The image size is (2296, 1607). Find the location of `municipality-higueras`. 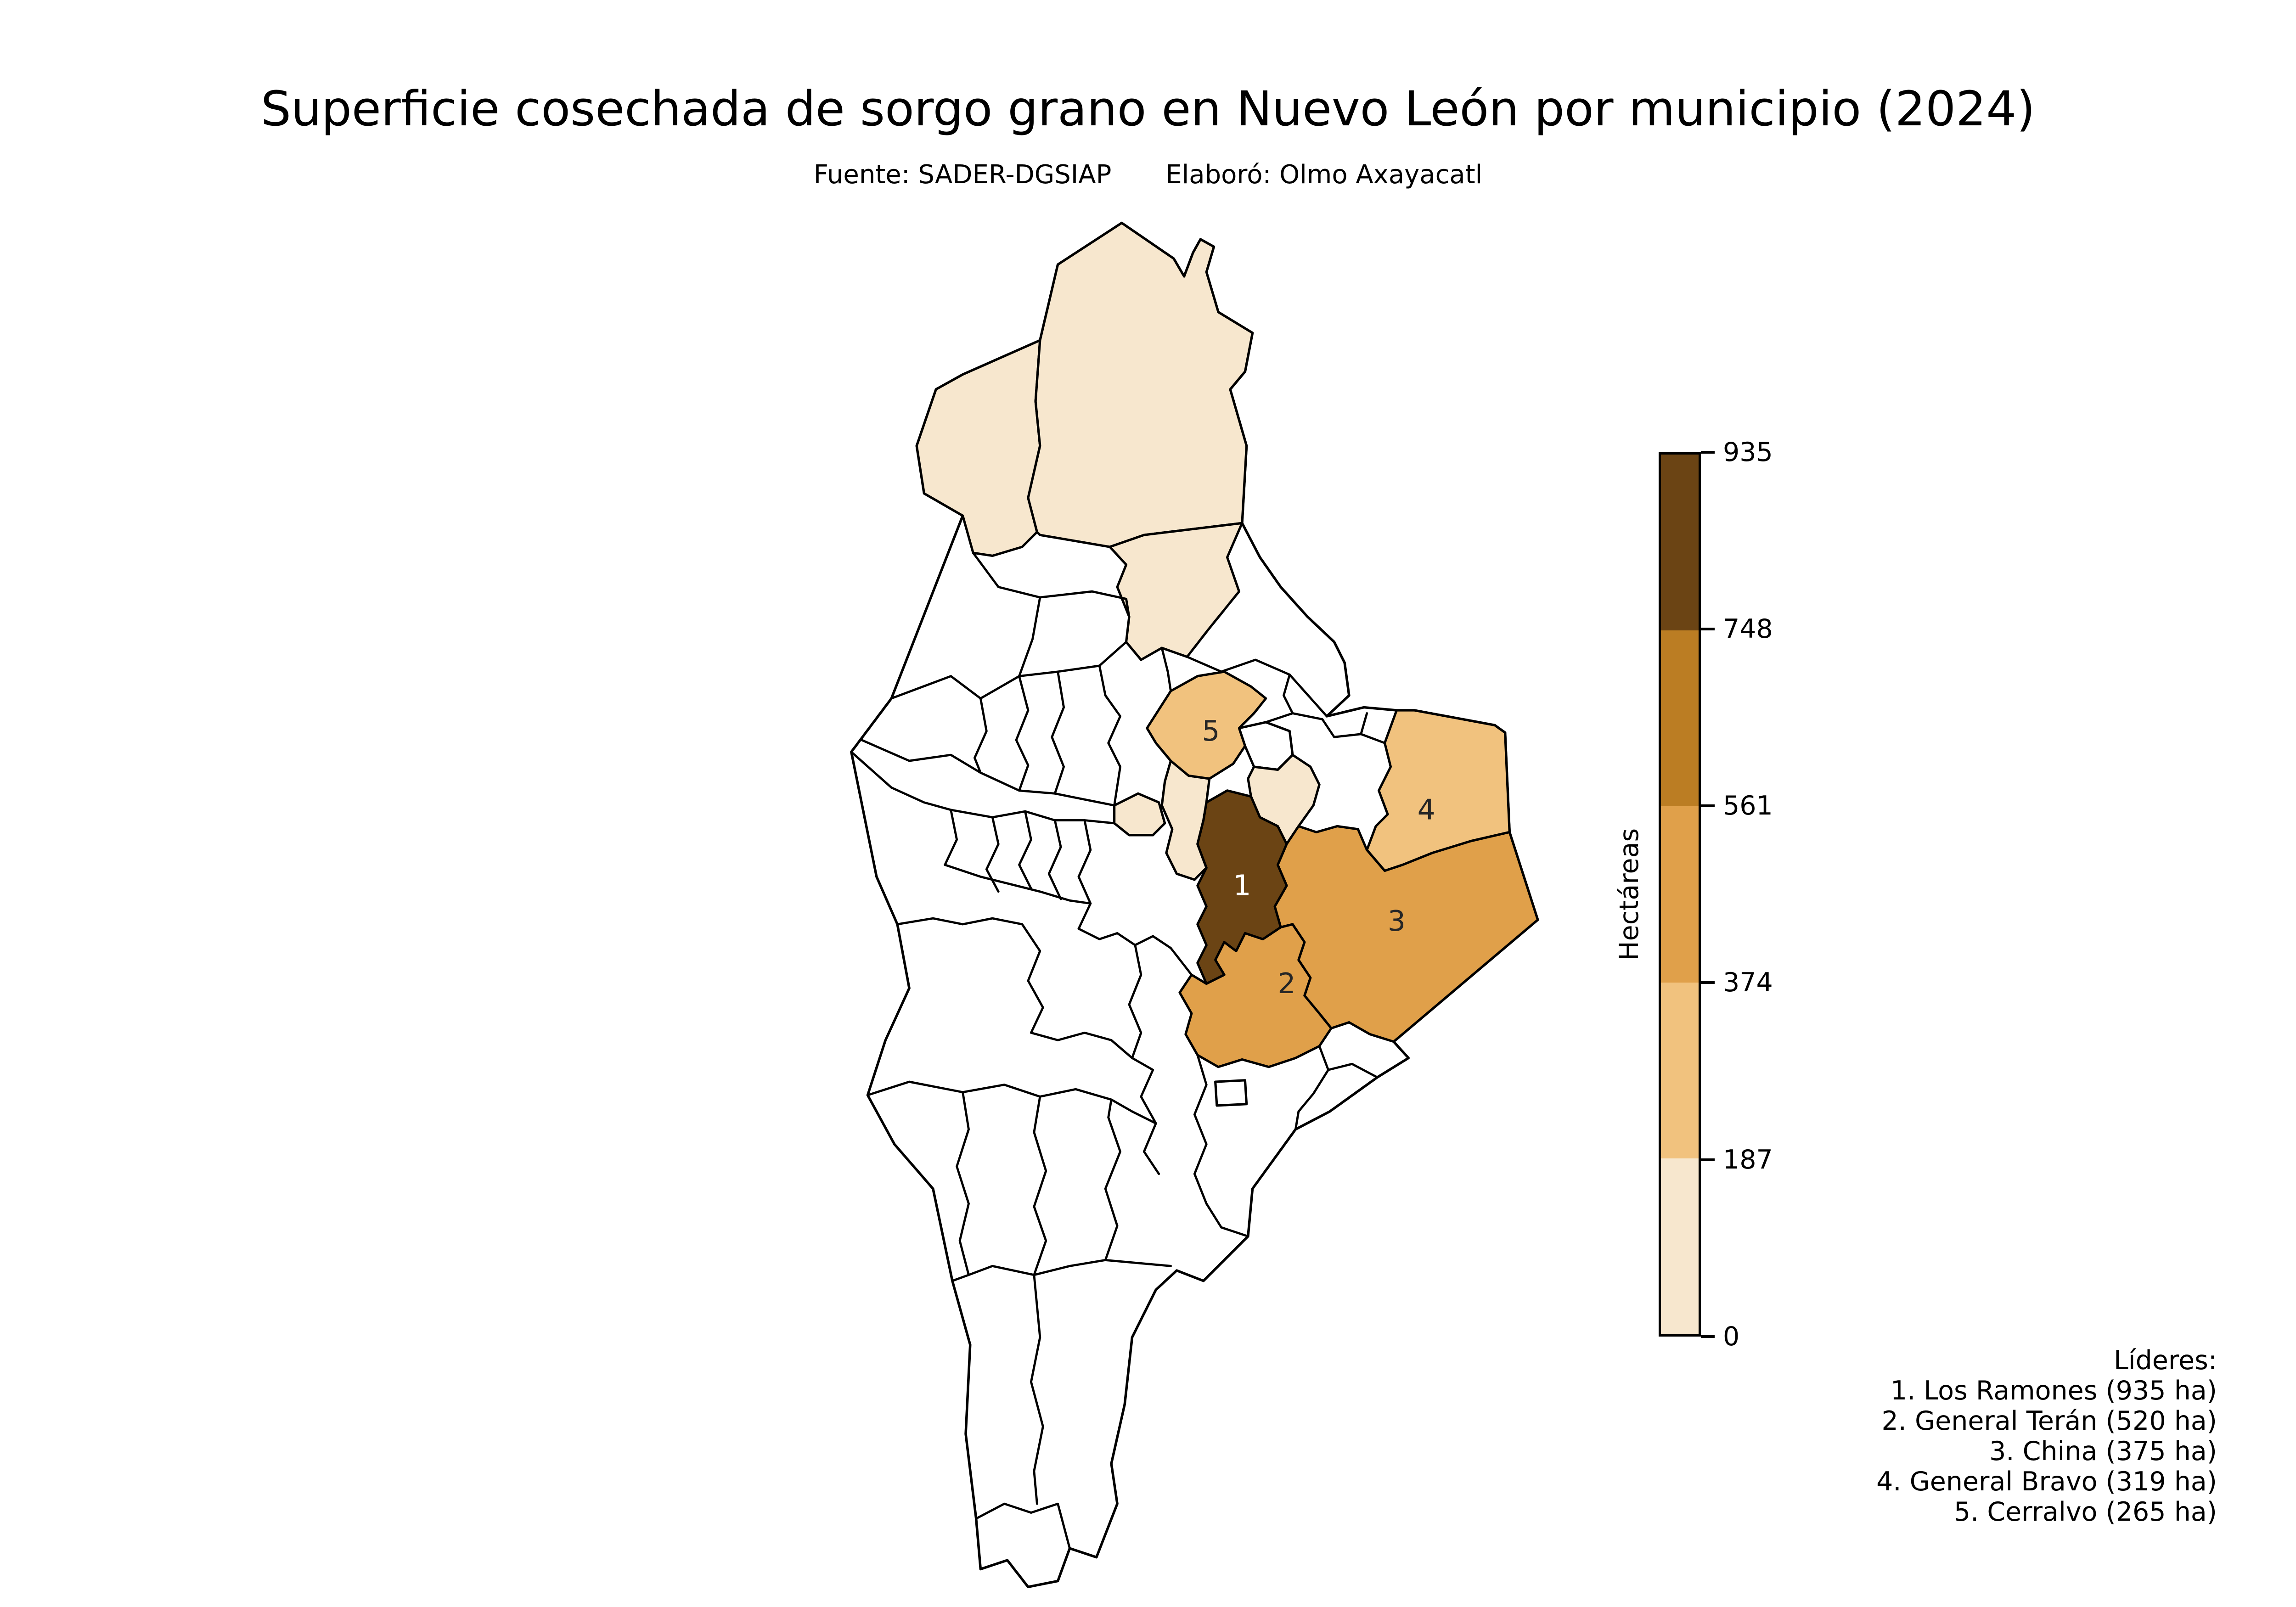

municipality-higueras is located at coordinates (1185, 820).